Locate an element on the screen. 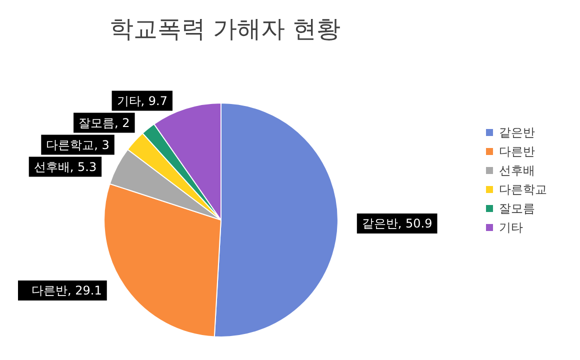 This screenshot has height=360, width=580. legend-label: 다른반 is located at coordinates (517, 151).